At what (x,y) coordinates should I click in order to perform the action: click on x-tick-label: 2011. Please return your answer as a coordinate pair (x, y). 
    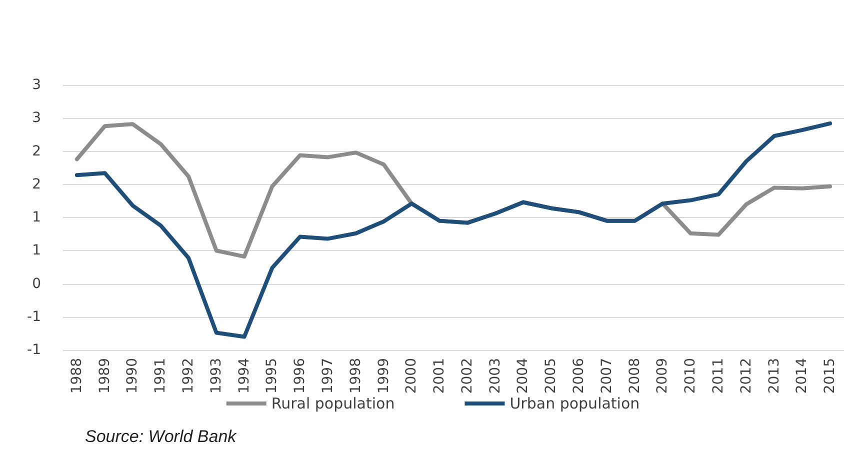
    Looking at the image, I should click on (718, 376).